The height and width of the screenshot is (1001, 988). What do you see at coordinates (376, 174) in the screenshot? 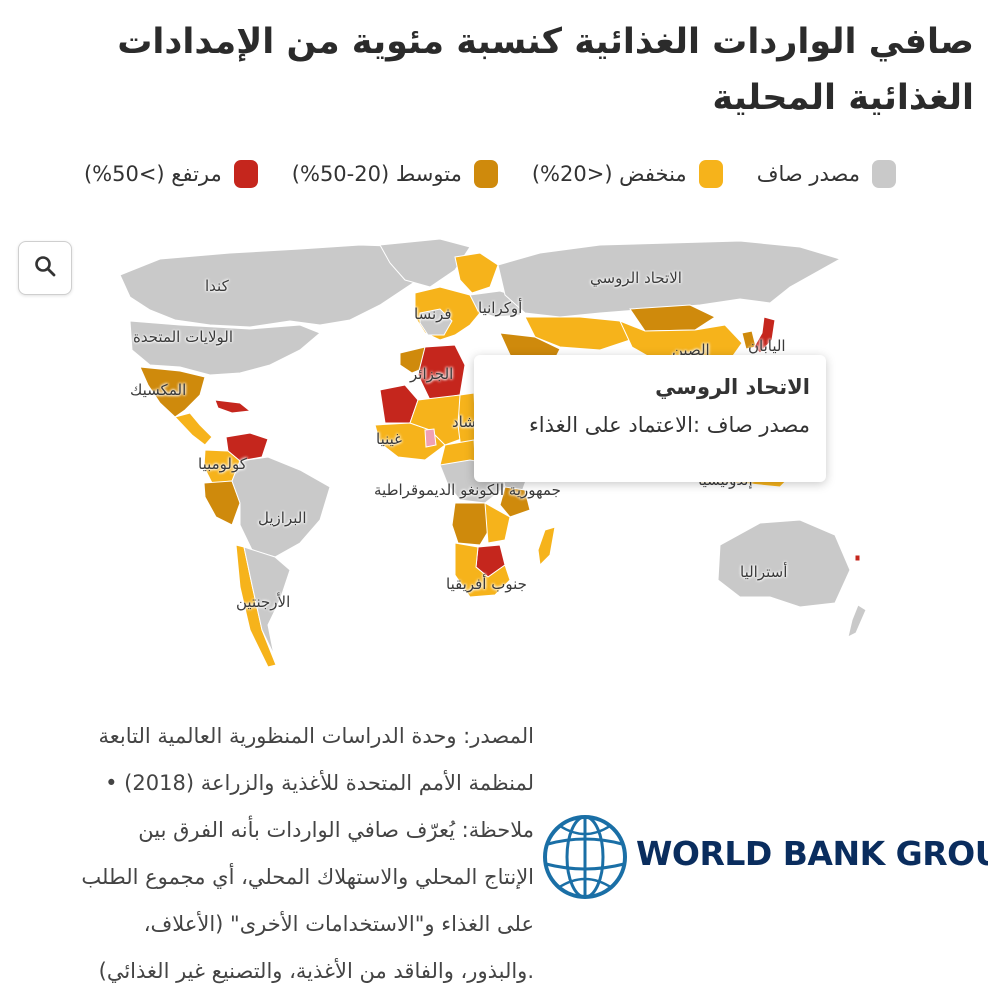
I see `legend-label-medium: متوسط (20-50%)` at bounding box center [376, 174].